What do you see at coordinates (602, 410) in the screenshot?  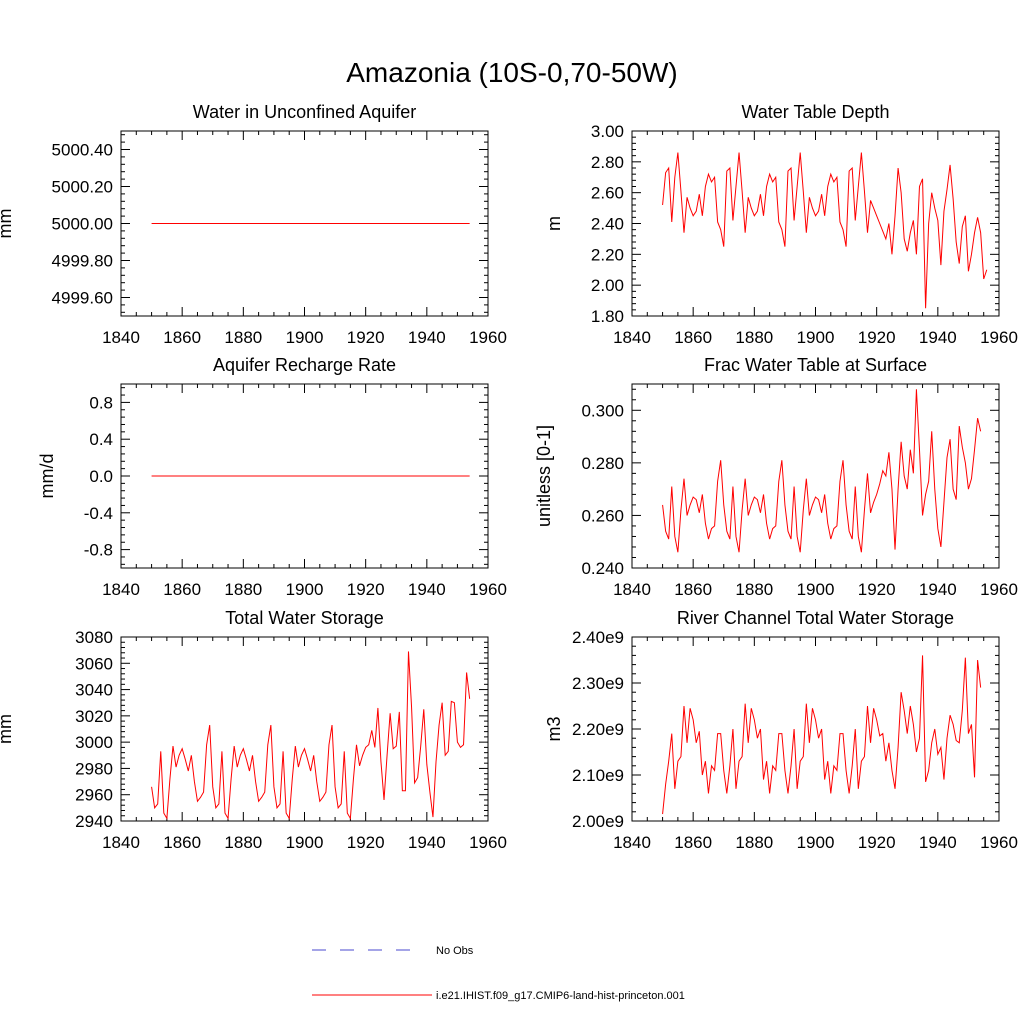 I see `y-tick-label: 0.300` at bounding box center [602, 410].